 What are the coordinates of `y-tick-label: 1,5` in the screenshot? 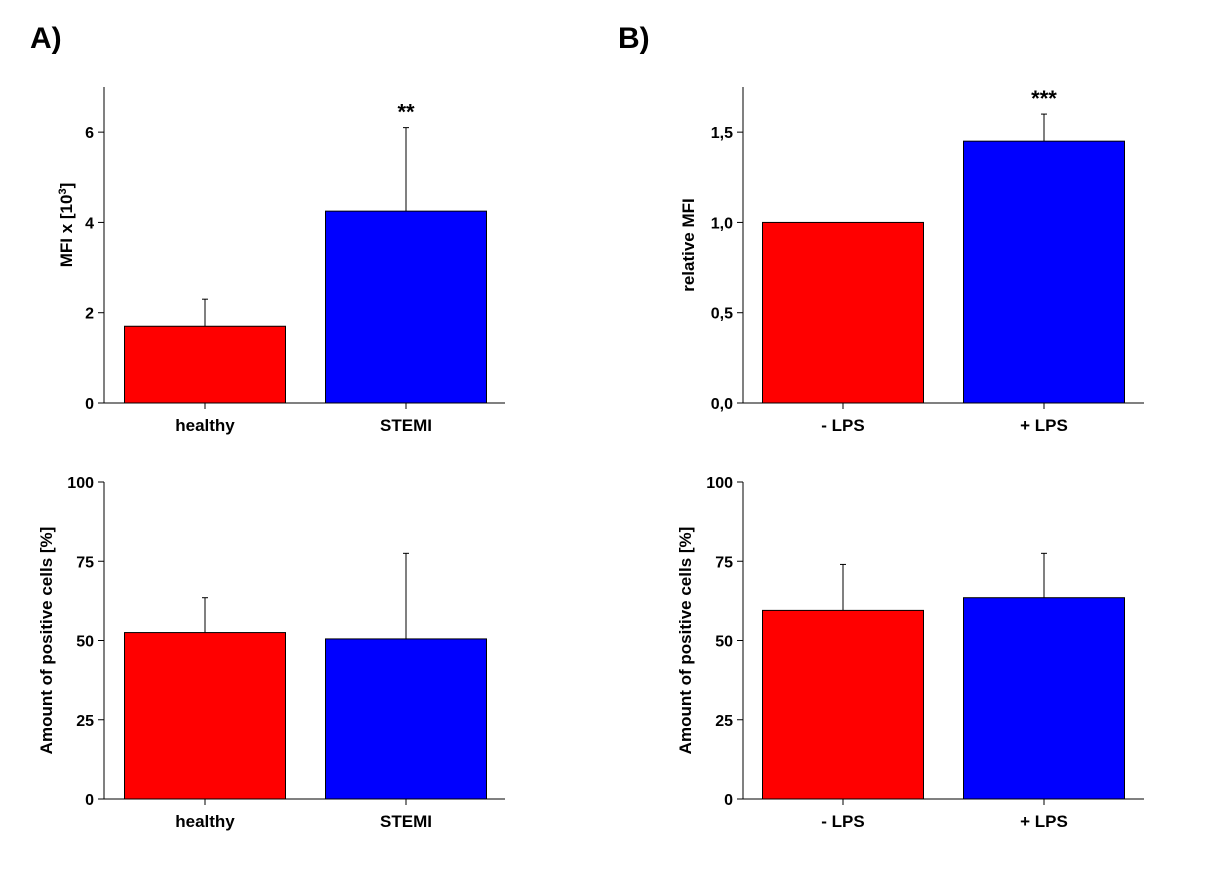 It's located at (722, 133).